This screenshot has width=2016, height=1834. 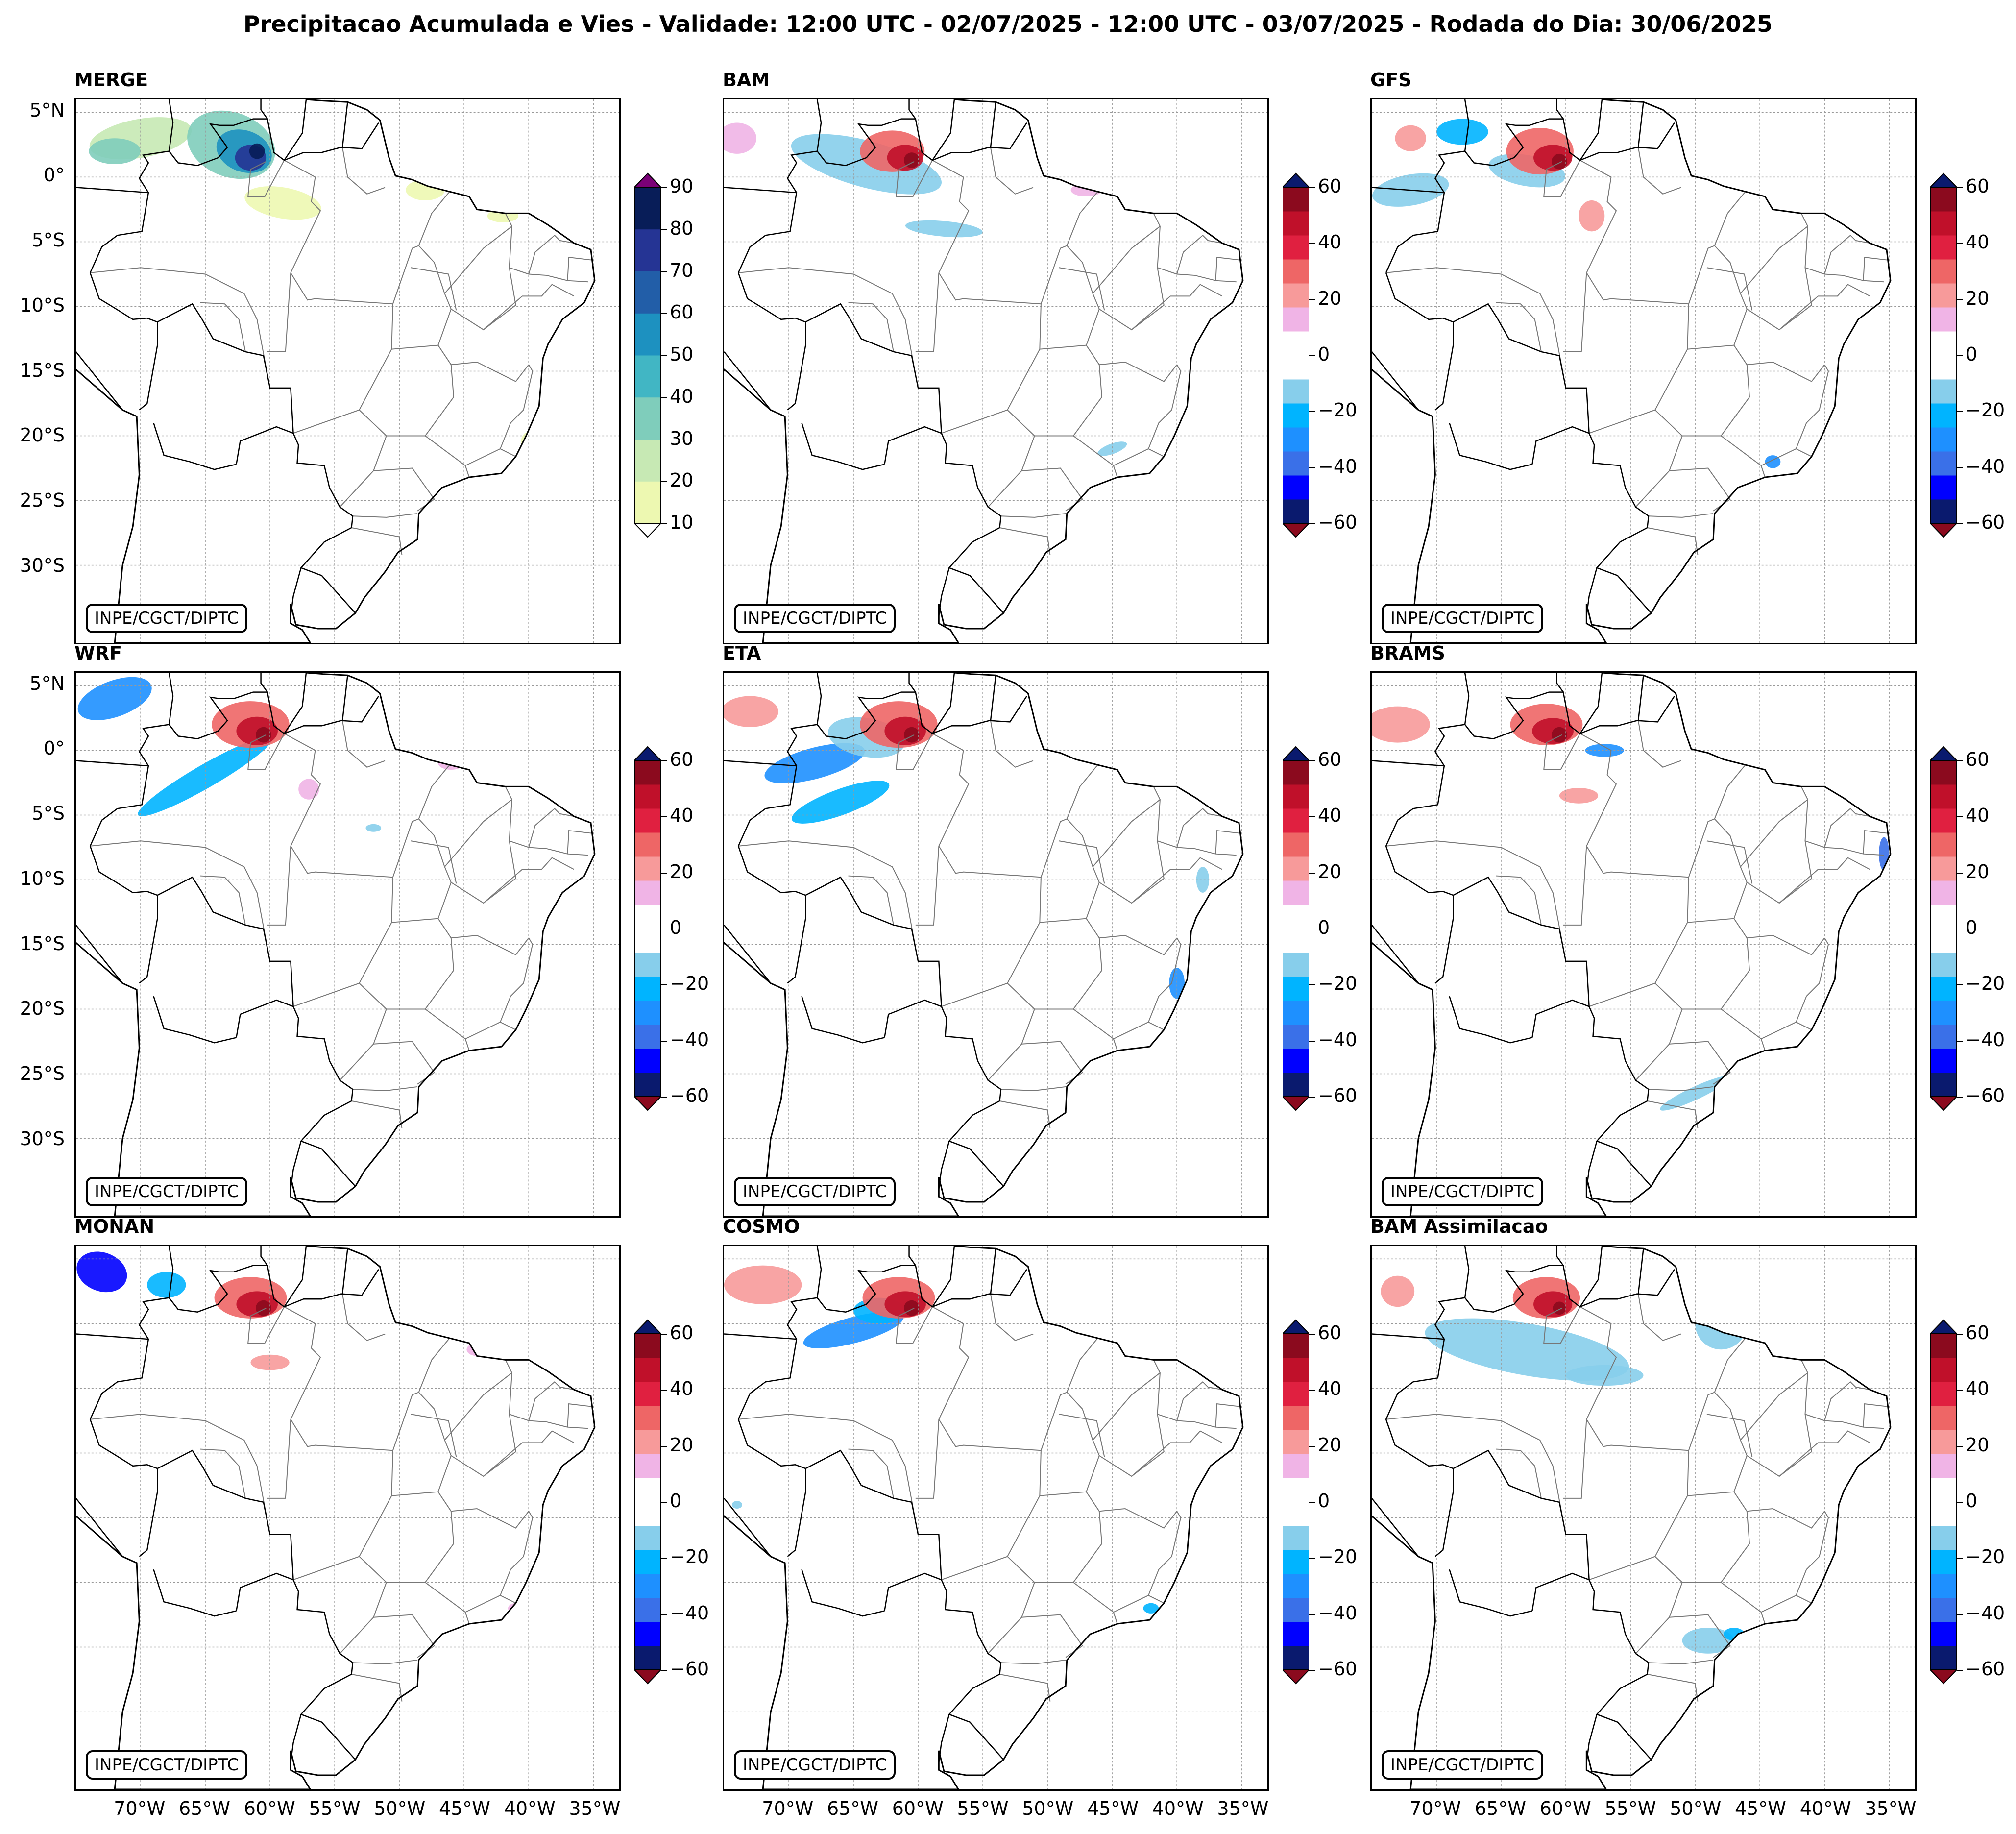 What do you see at coordinates (996, 371) in the screenshot?
I see `map-panel-bam: INPE/CGCT/DIPTC` at bounding box center [996, 371].